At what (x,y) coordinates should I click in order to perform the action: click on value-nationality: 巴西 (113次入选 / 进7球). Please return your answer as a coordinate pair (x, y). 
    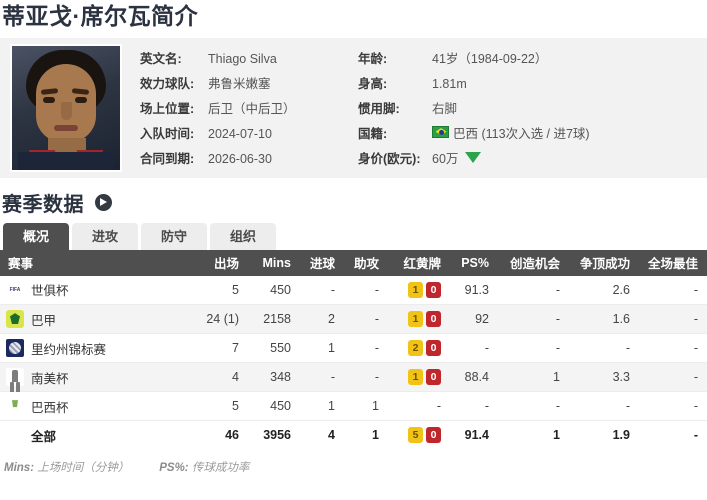
    Looking at the image, I should click on (521, 133).